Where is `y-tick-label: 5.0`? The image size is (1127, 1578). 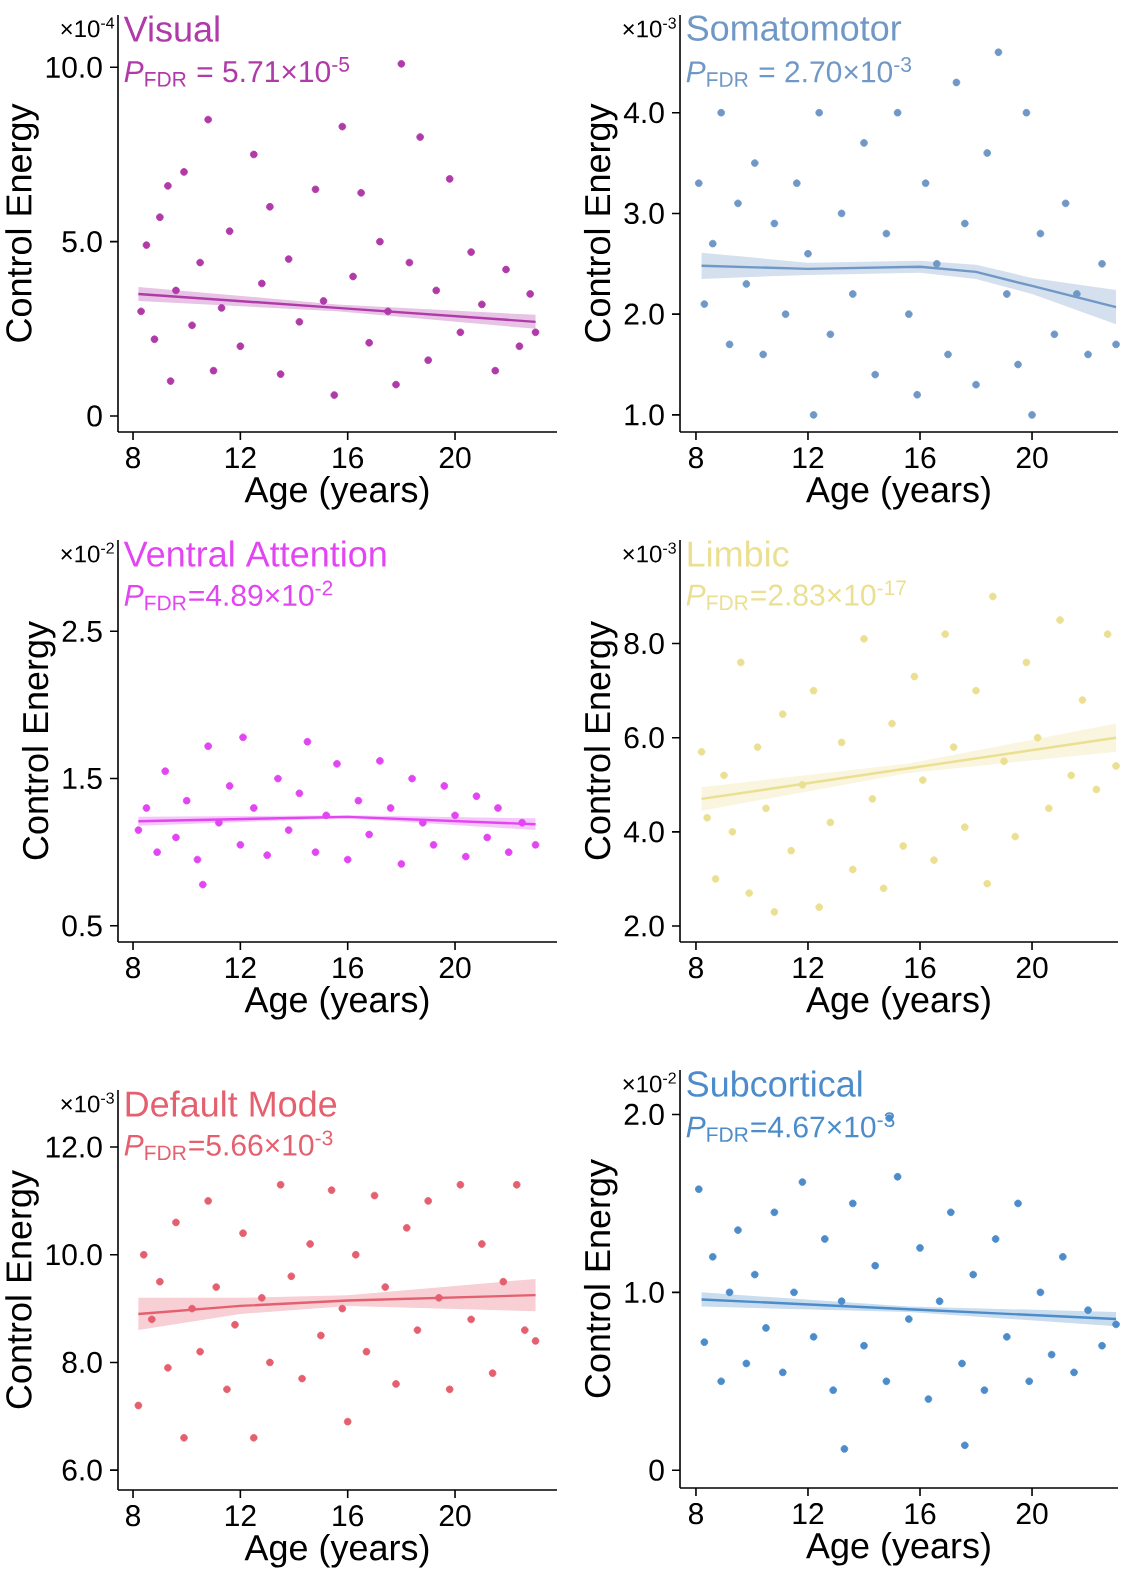 y-tick-label: 5.0 is located at coordinates (82, 242).